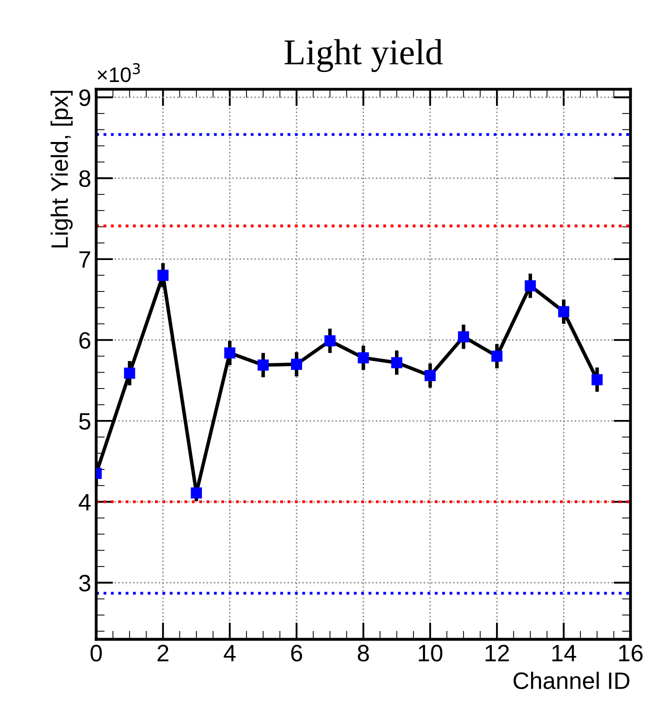 Image resolution: width=650 pixels, height=708 pixels. Describe the element at coordinates (96, 653) in the screenshot. I see `x-tick-label: 0` at that location.